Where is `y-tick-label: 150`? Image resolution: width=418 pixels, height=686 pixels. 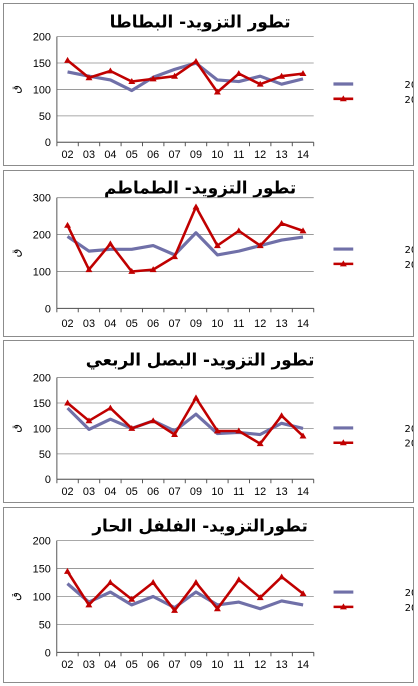 y-tick-label: 150 is located at coordinates (42, 64).